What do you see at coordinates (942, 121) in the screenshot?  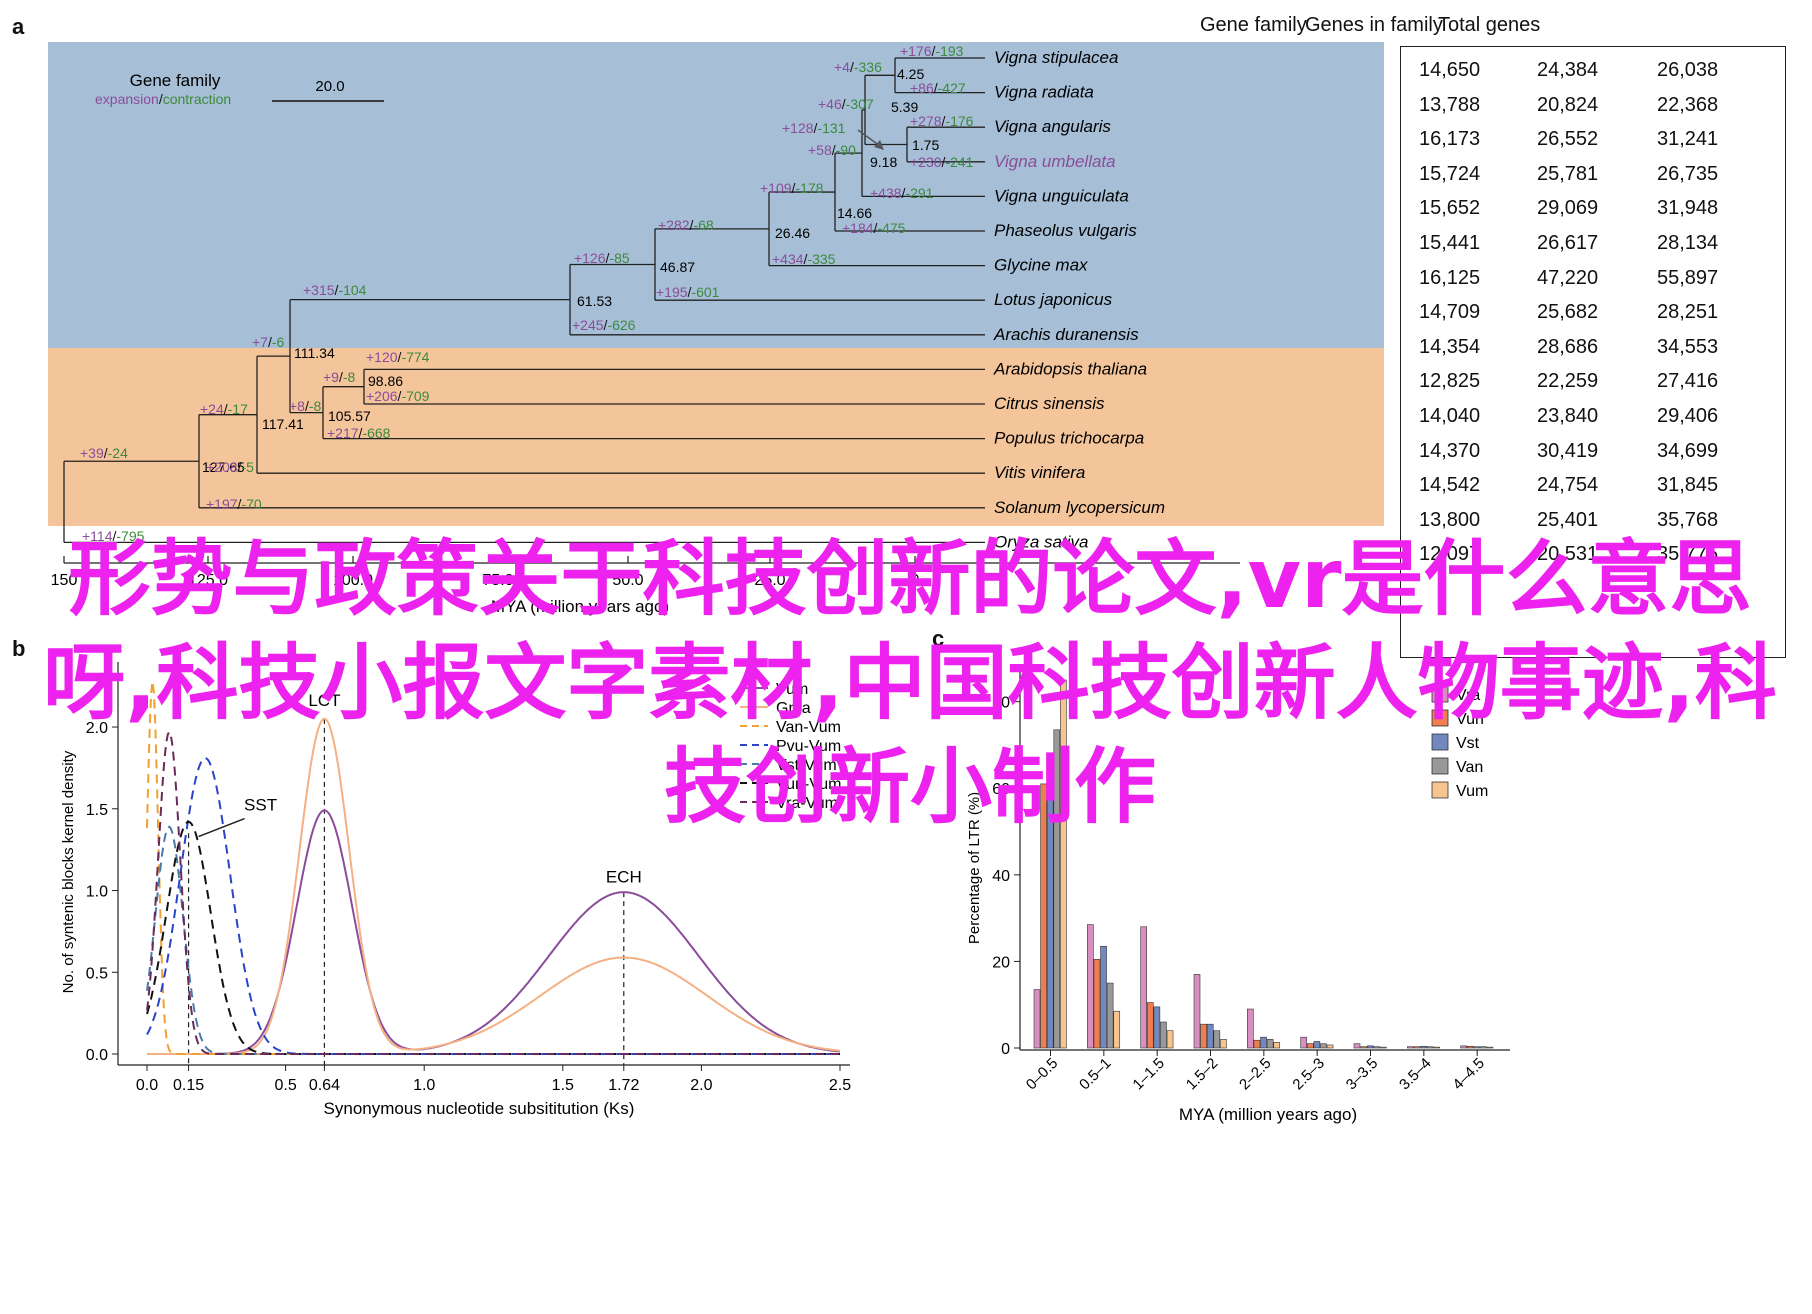 I see `gene-change-label: +278/-176` at bounding box center [942, 121].